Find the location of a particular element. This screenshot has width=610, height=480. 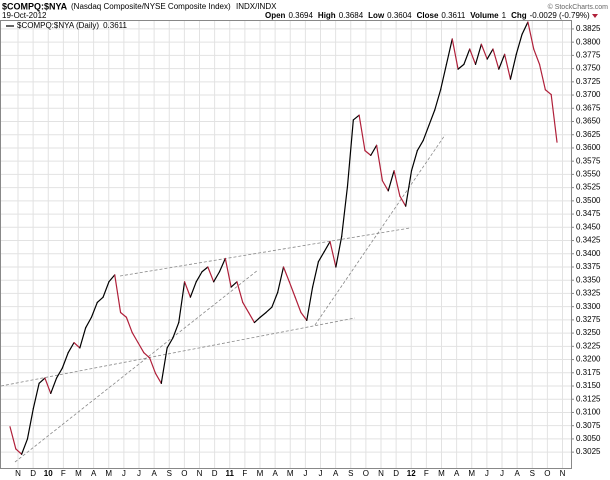

y-tick-label: 0.3025 is located at coordinates (588, 451).